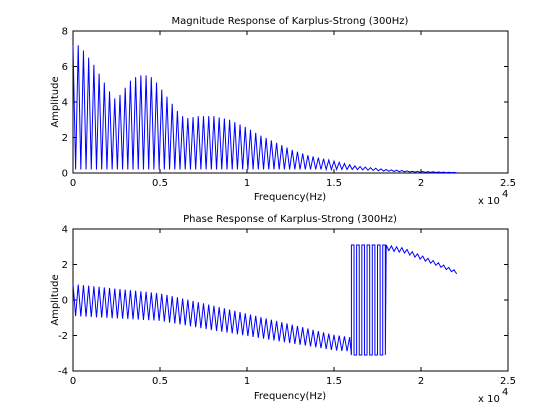  Describe the element at coordinates (421, 381) in the screenshot. I see `phase-x-tick-label: 2` at that location.